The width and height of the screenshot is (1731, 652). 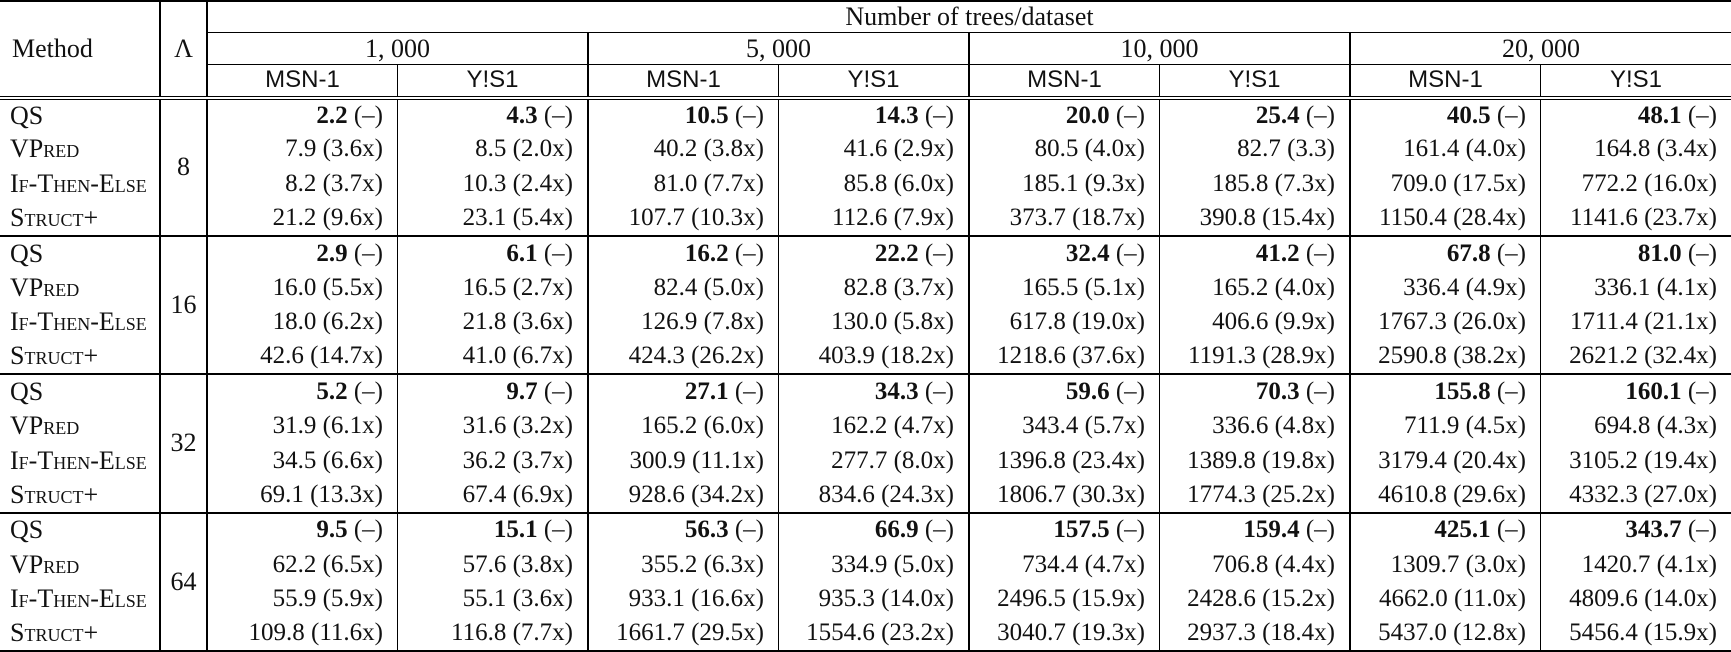 What do you see at coordinates (1222, 356) in the screenshot?
I see `timing-value: 1191.3` at bounding box center [1222, 356].